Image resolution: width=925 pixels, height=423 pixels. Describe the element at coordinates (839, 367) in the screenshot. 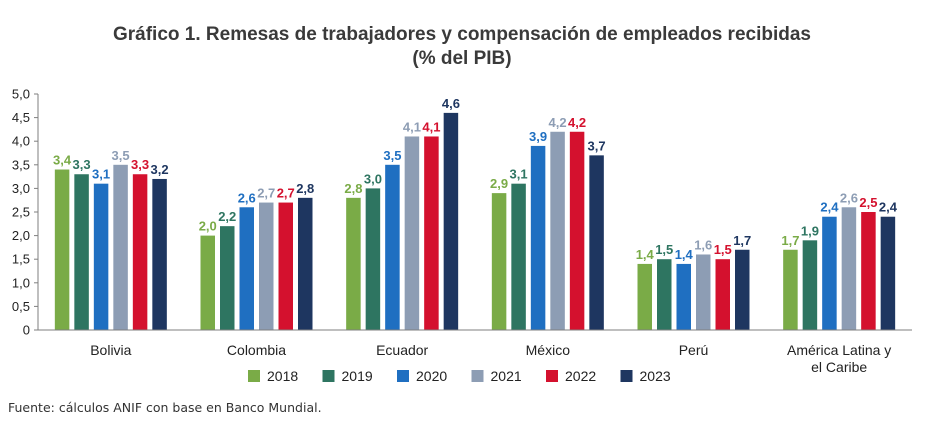

I see `x-category-label: el Caribe` at that location.